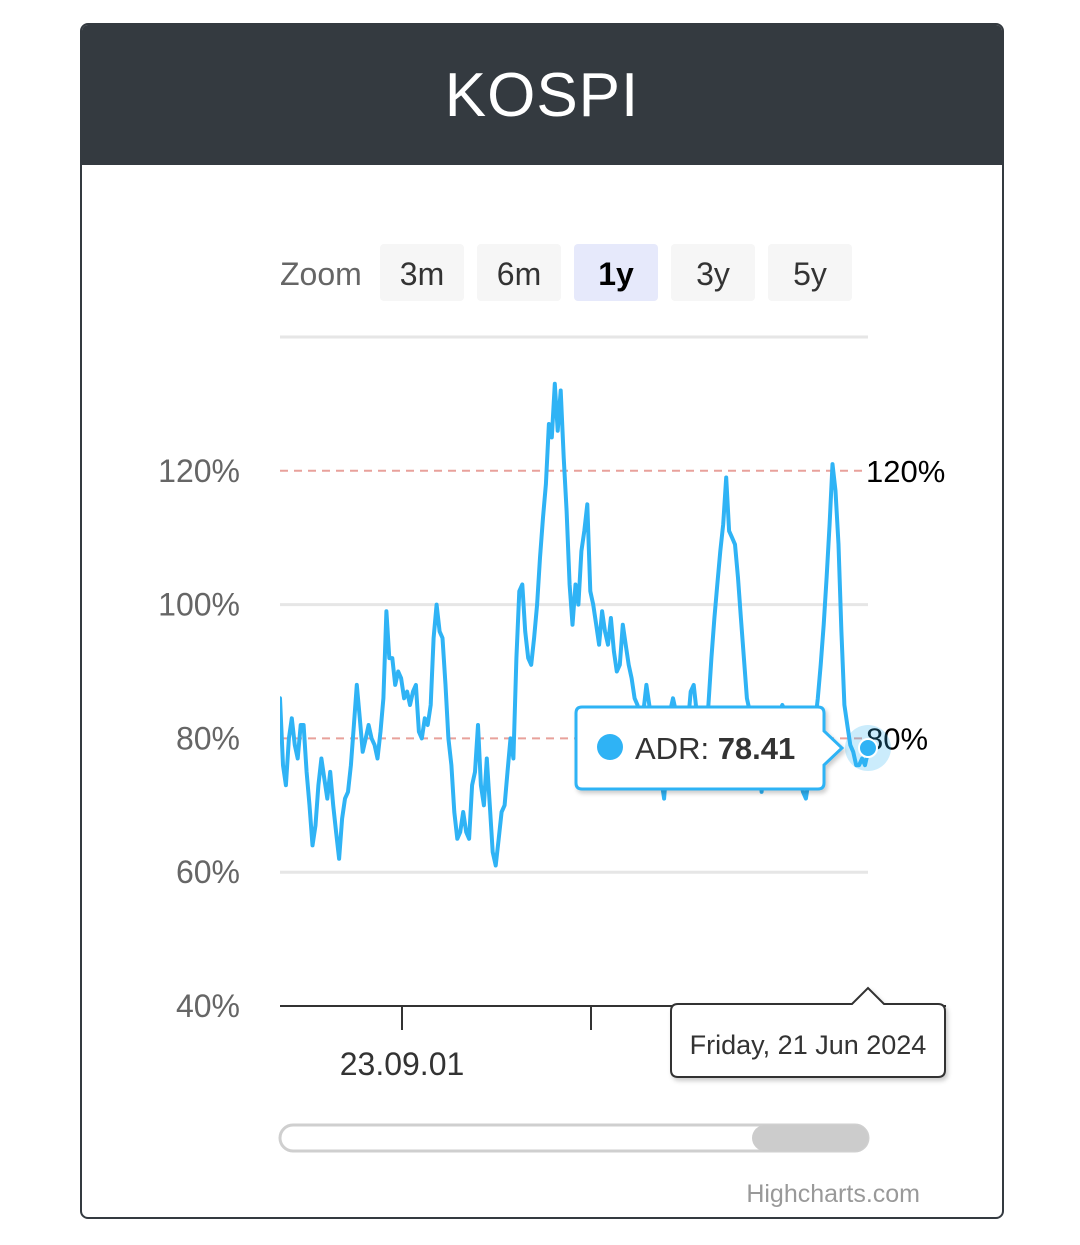 The width and height of the screenshot is (1080, 1245). What do you see at coordinates (757, 748) in the screenshot?
I see `tooltip-value: 78.41` at bounding box center [757, 748].